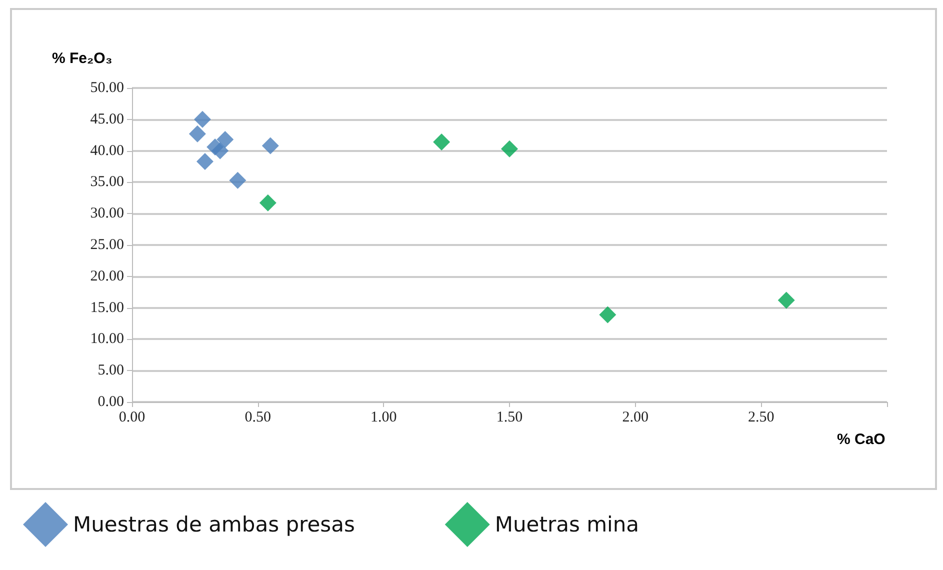  Describe the element at coordinates (861, 439) in the screenshot. I see `x-axis-title: % CaO` at that location.